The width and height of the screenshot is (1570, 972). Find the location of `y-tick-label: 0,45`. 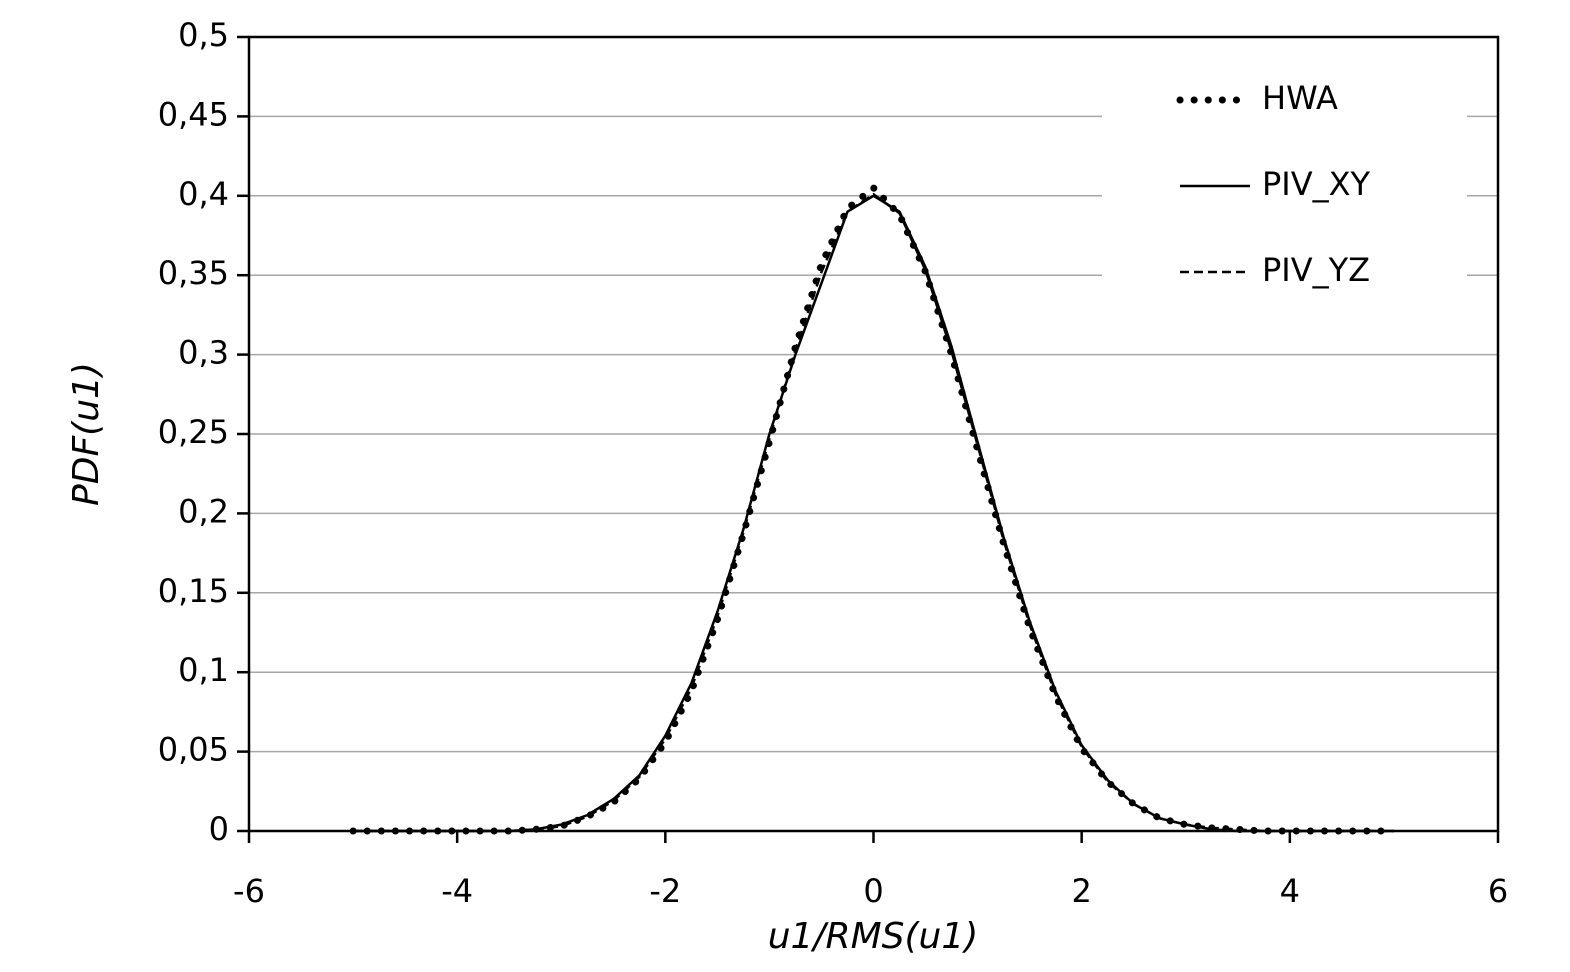

y-tick-label: 0,45 is located at coordinates (193, 114).